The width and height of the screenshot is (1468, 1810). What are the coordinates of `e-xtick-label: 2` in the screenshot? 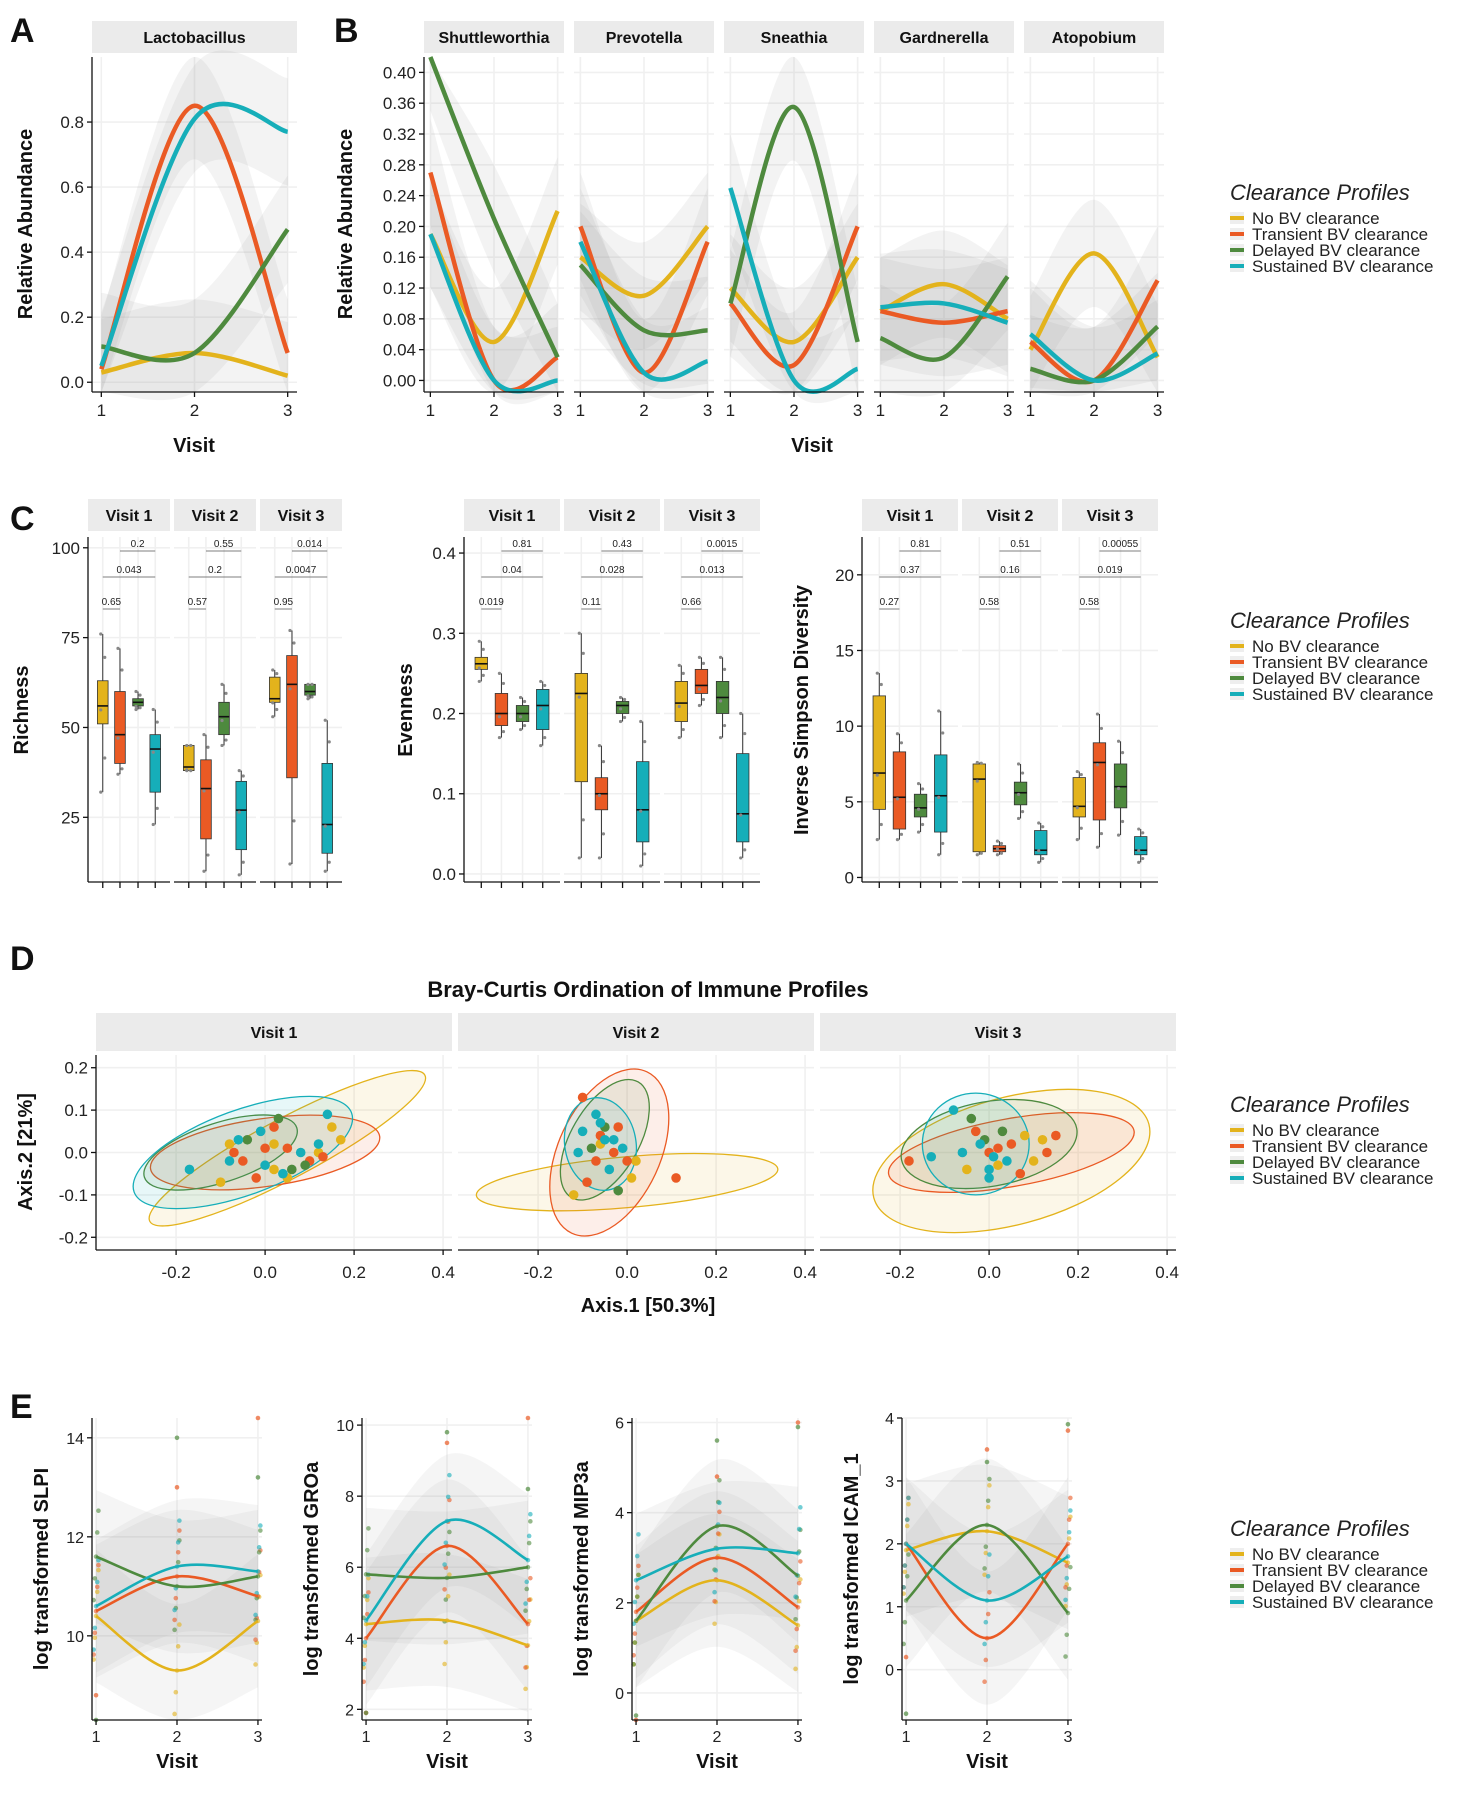 It's located at (177, 1737).